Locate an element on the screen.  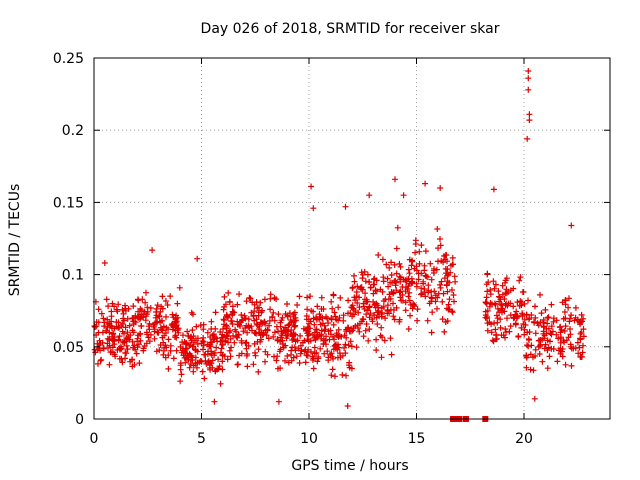
y-tick-label: 0.2 is located at coordinates (73, 131).